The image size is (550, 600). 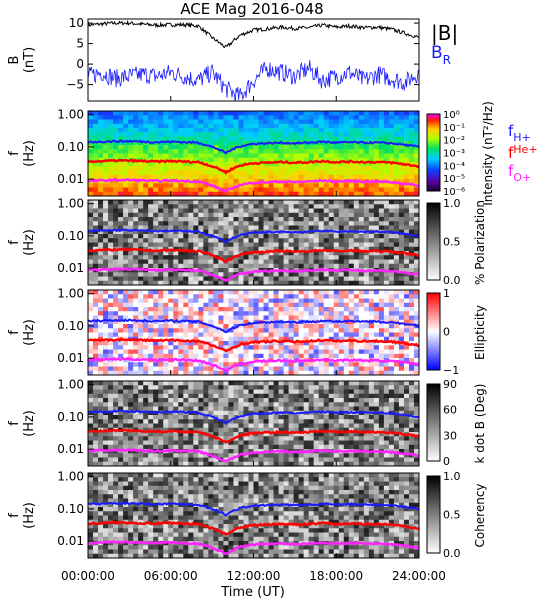 I want to click on polarization-colorbar, so click(x=433, y=241).